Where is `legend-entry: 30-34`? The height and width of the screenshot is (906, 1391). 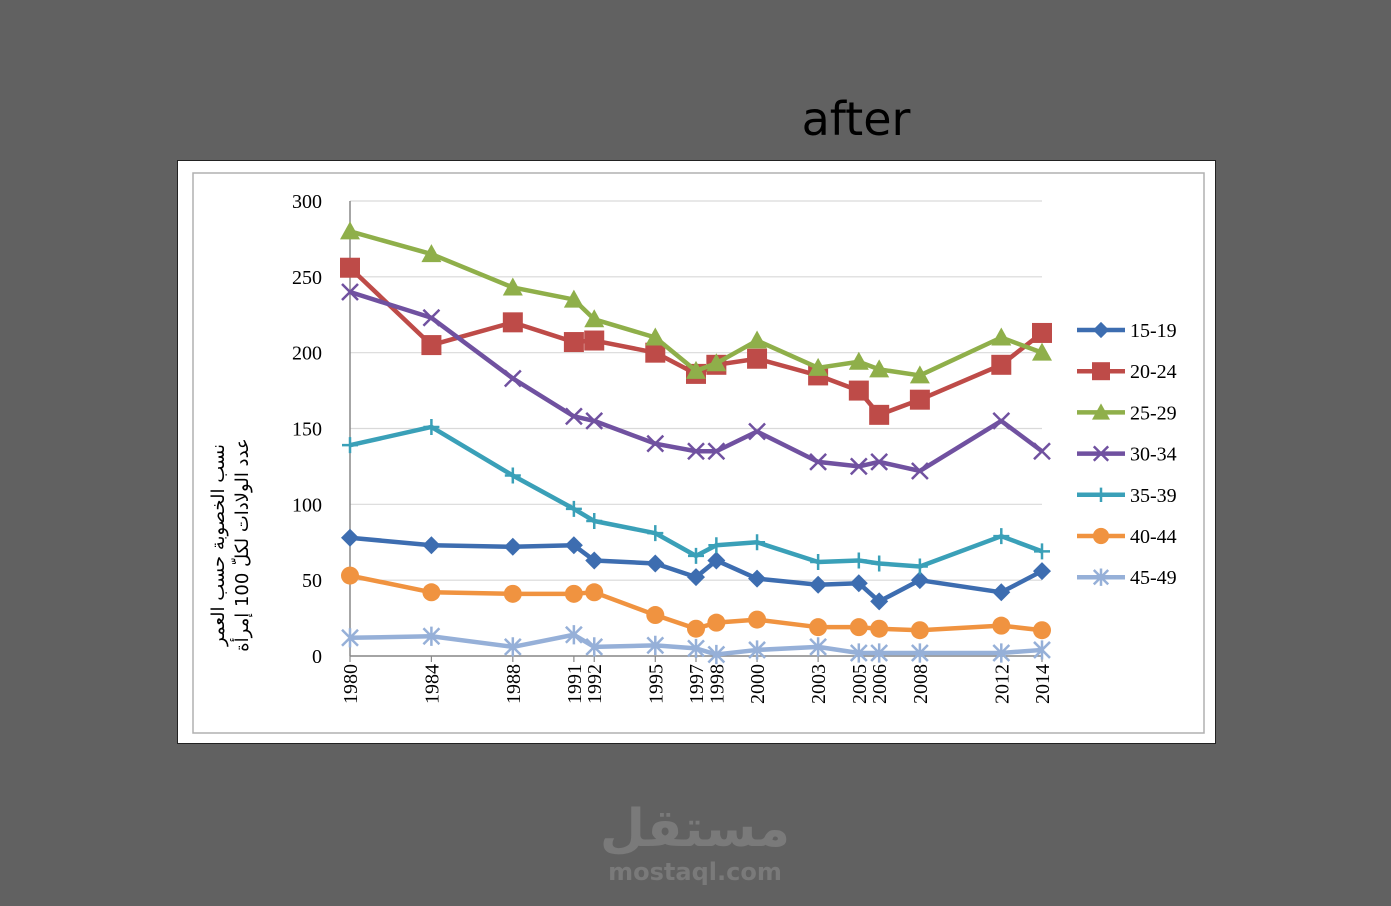
legend-entry: 30-34 is located at coordinates (1127, 455).